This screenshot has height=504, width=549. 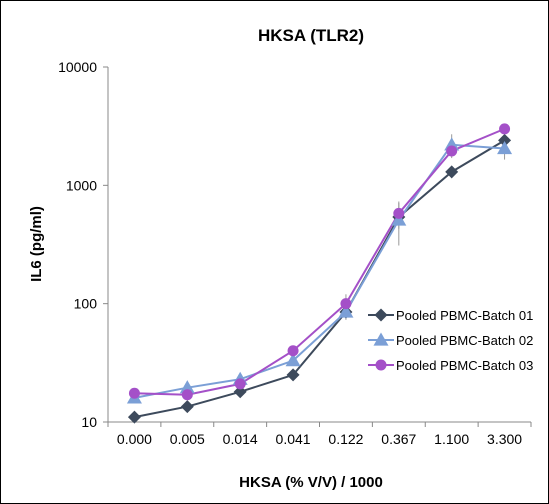 I want to click on y-tick-label: 10, so click(x=89, y=422).